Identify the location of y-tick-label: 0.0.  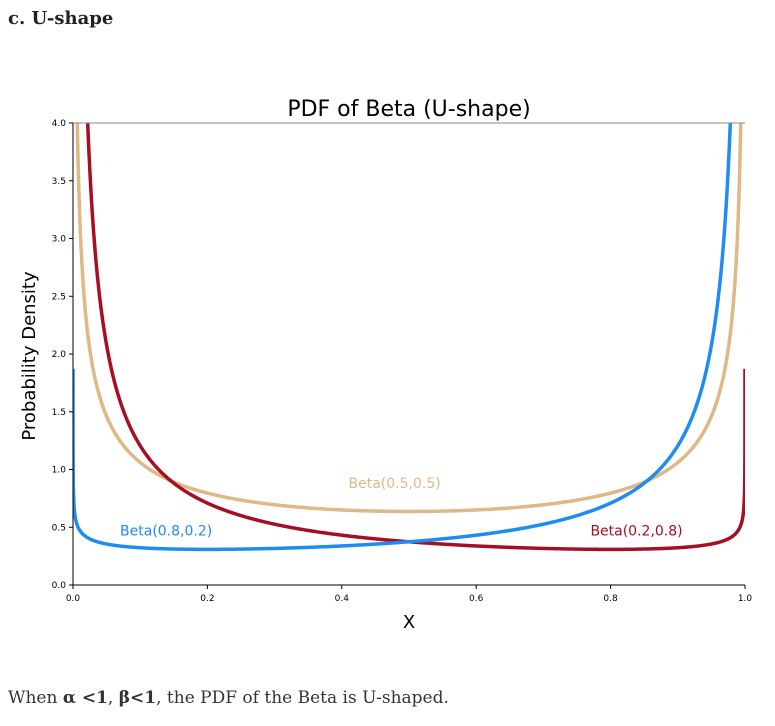
(59, 586).